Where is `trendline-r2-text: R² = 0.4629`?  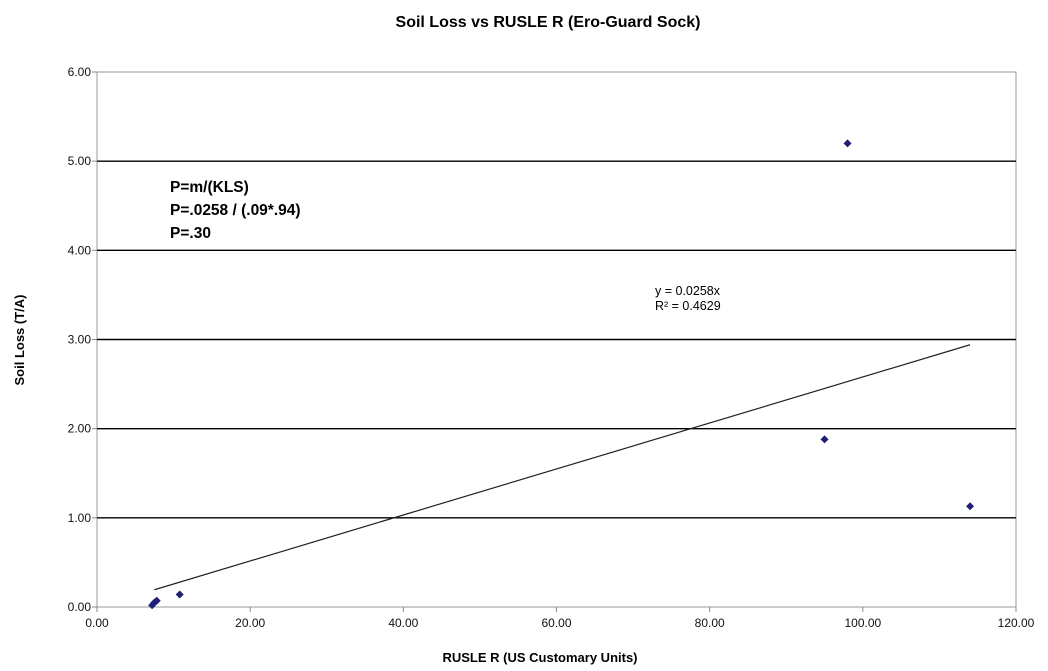
trendline-r2-text: R² = 0.4629 is located at coordinates (688, 306).